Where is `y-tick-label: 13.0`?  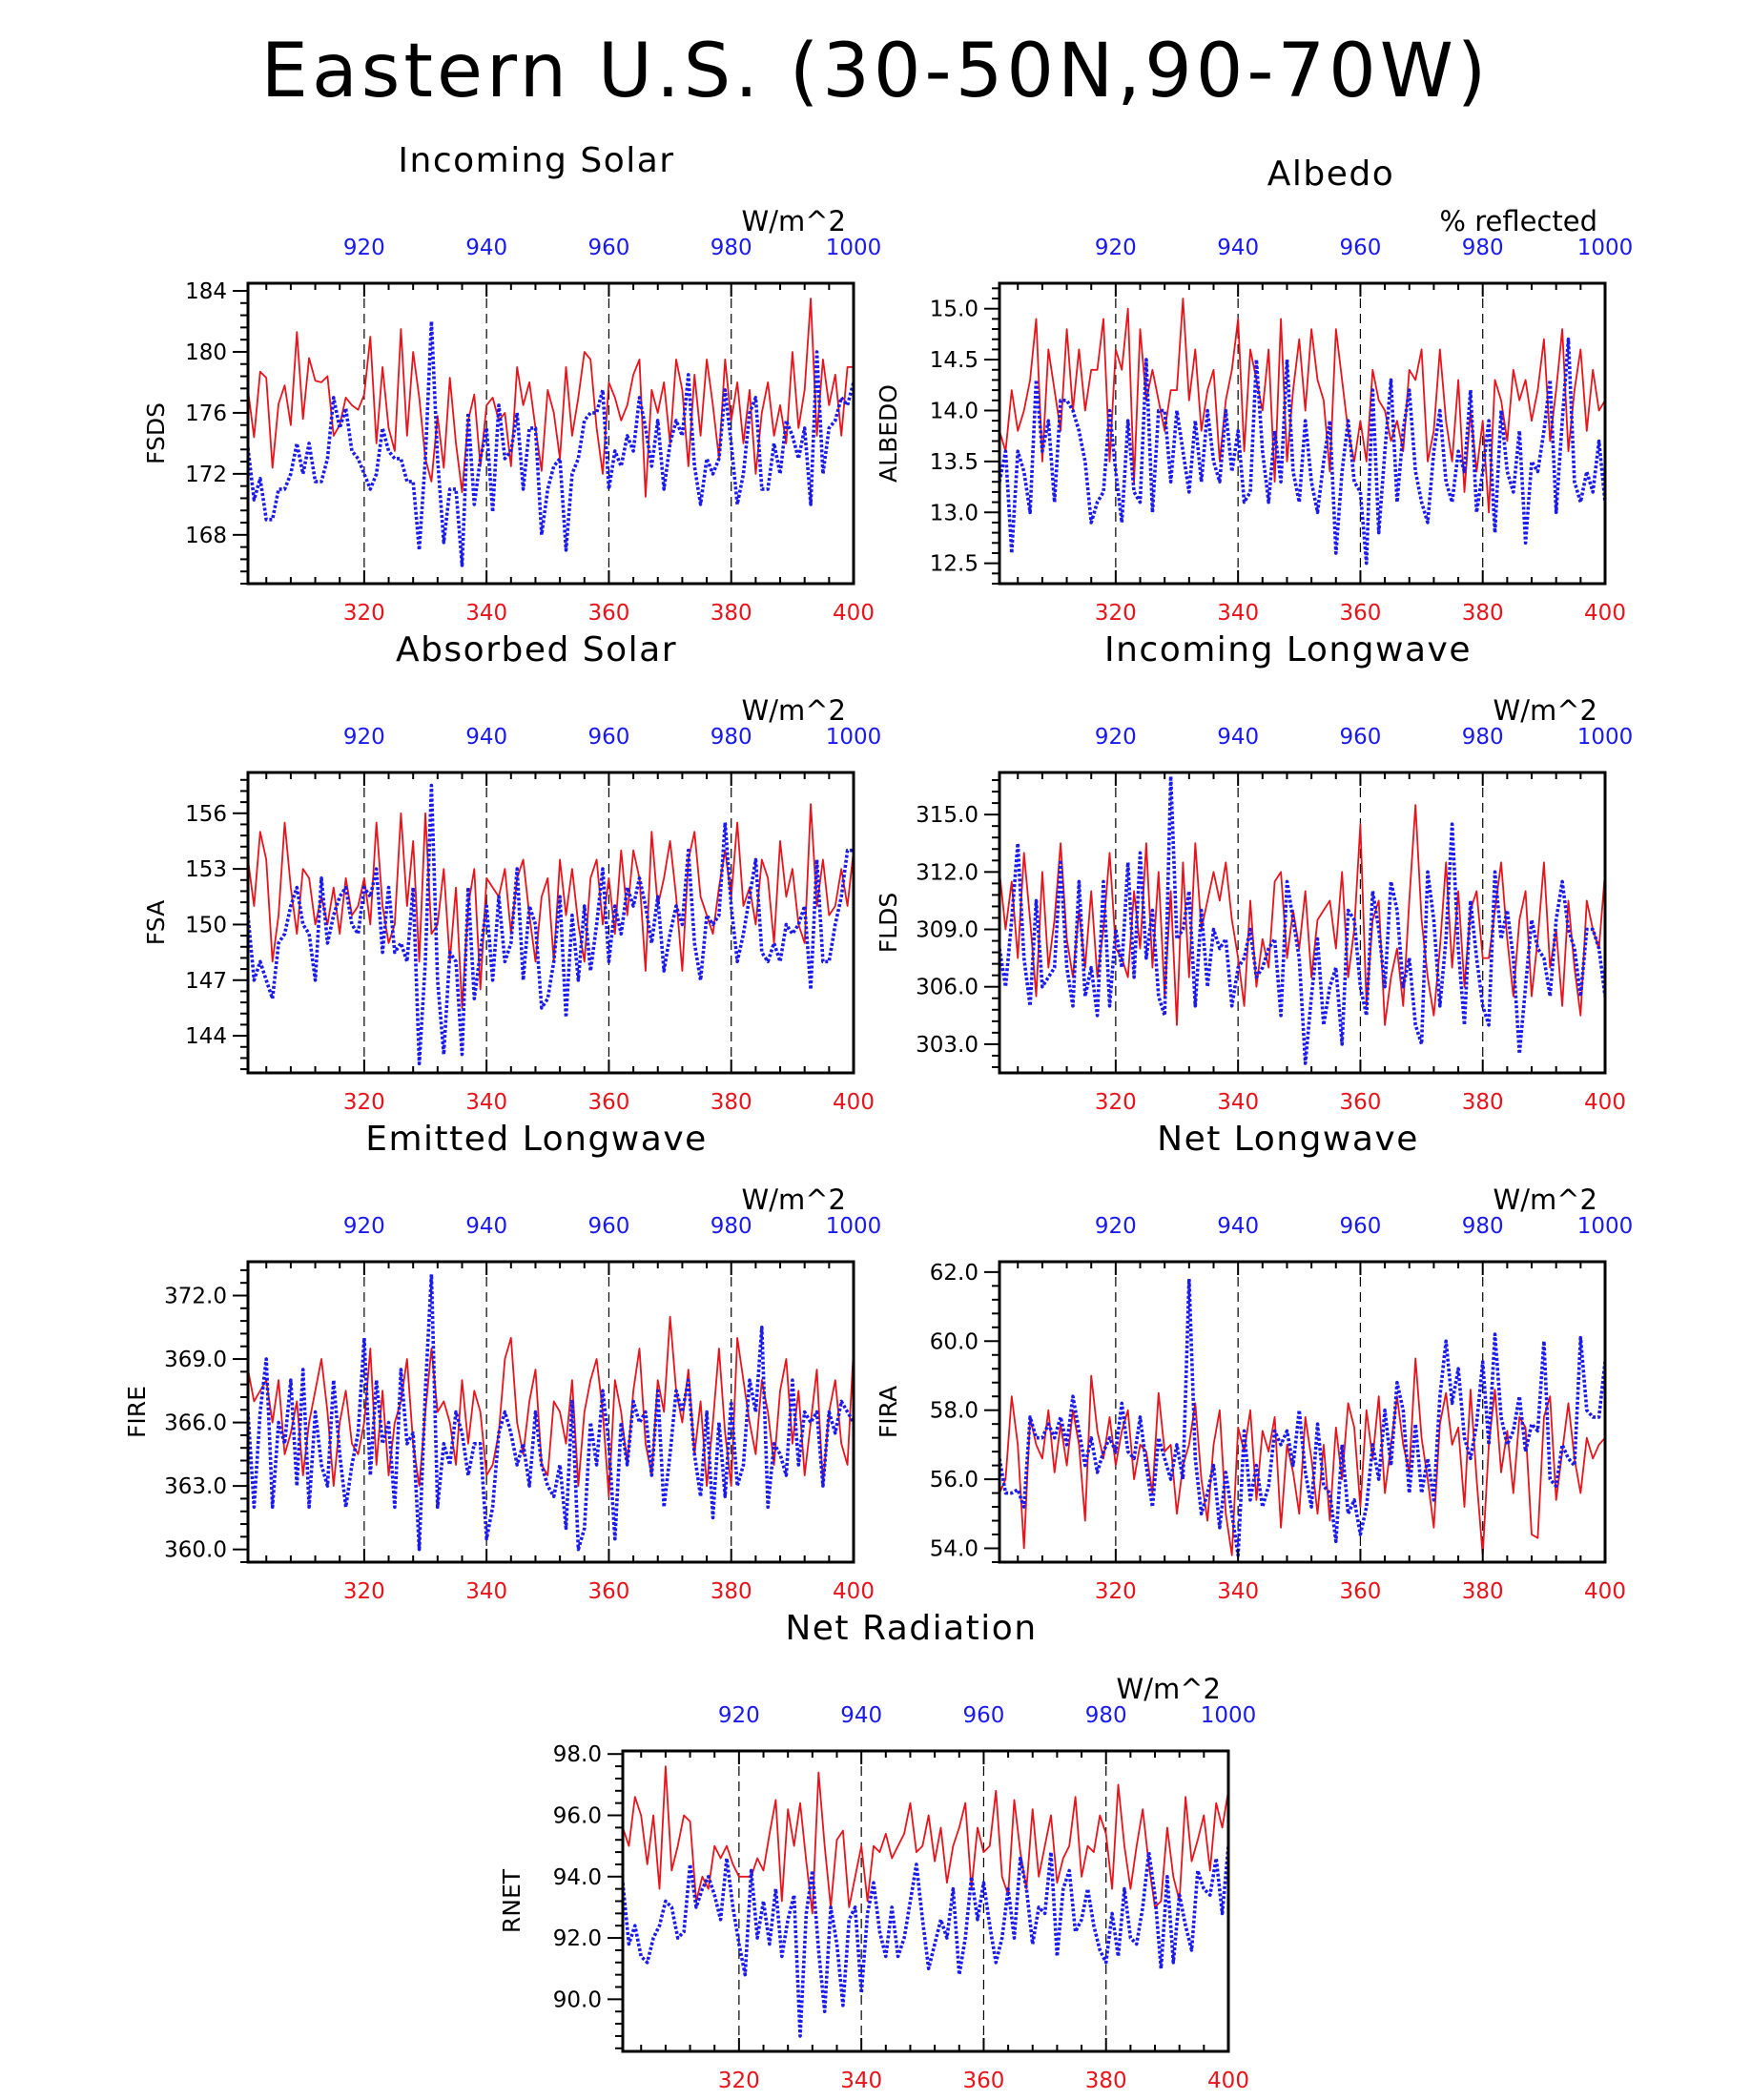
y-tick-label: 13.0 is located at coordinates (954, 513).